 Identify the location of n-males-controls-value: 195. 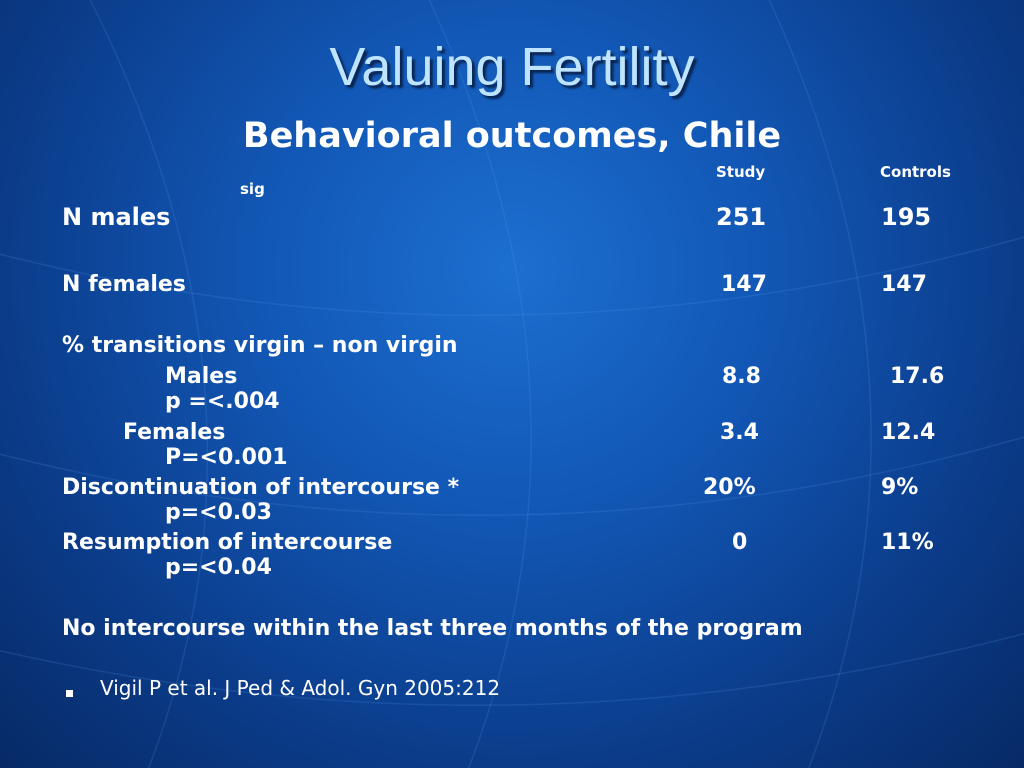
(906, 217).